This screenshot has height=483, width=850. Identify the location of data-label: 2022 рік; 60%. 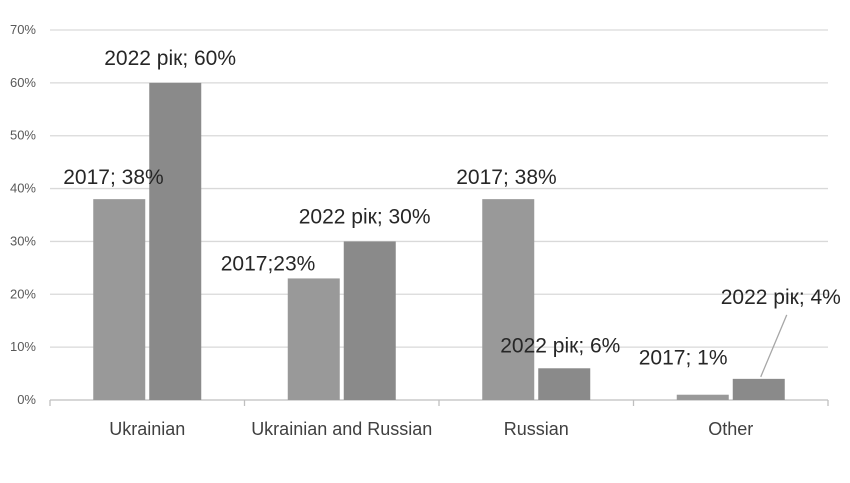
(170, 58).